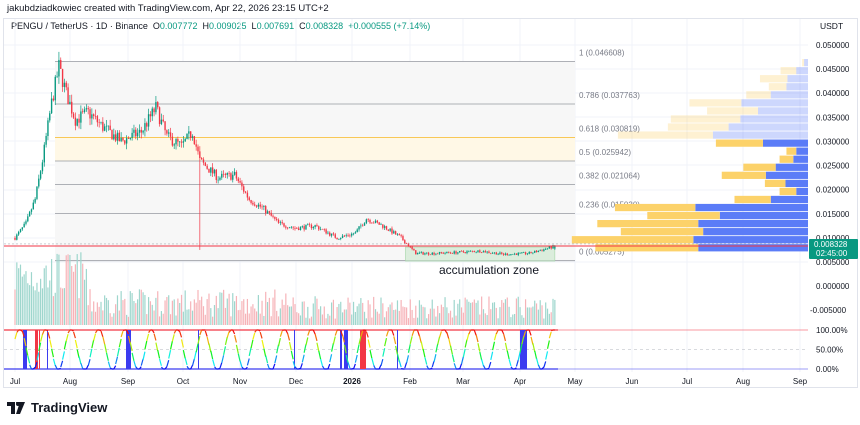  What do you see at coordinates (832, 26) in the screenshot?
I see `currency-label: USDT` at bounding box center [832, 26].